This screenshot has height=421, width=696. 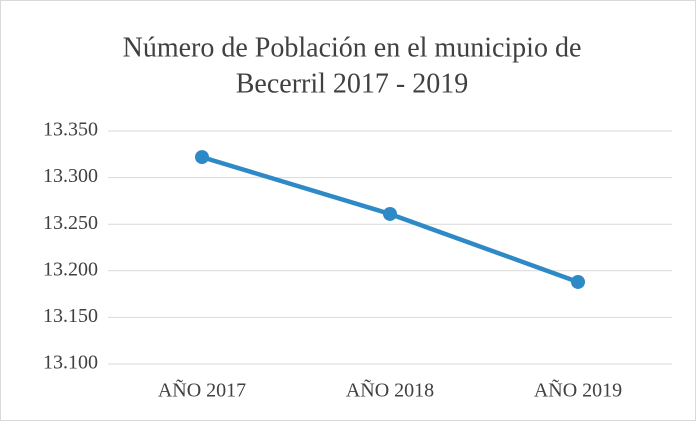 I want to click on chart-title: Número de Población en el municipio de, so click(x=352, y=47).